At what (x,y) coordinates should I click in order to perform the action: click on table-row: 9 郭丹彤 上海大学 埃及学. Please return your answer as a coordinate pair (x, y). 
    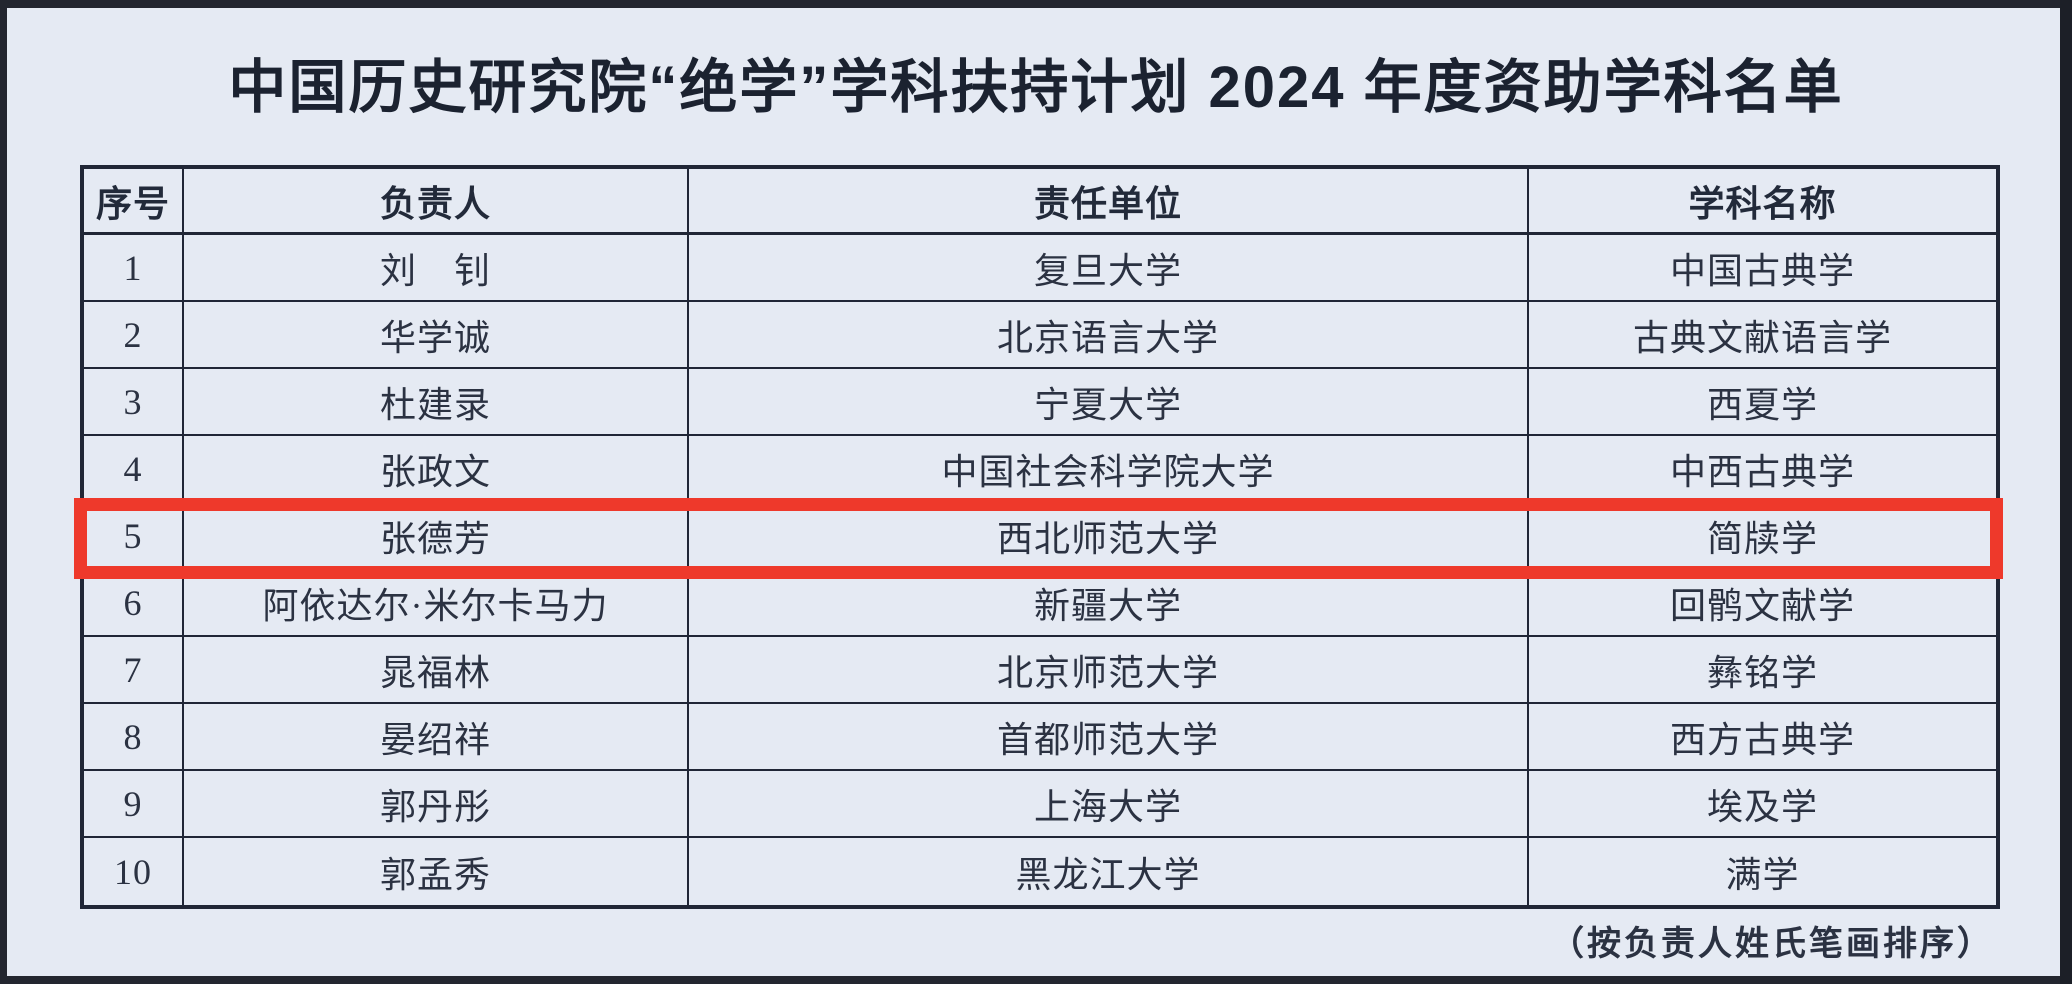
    Looking at the image, I should click on (1040, 804).